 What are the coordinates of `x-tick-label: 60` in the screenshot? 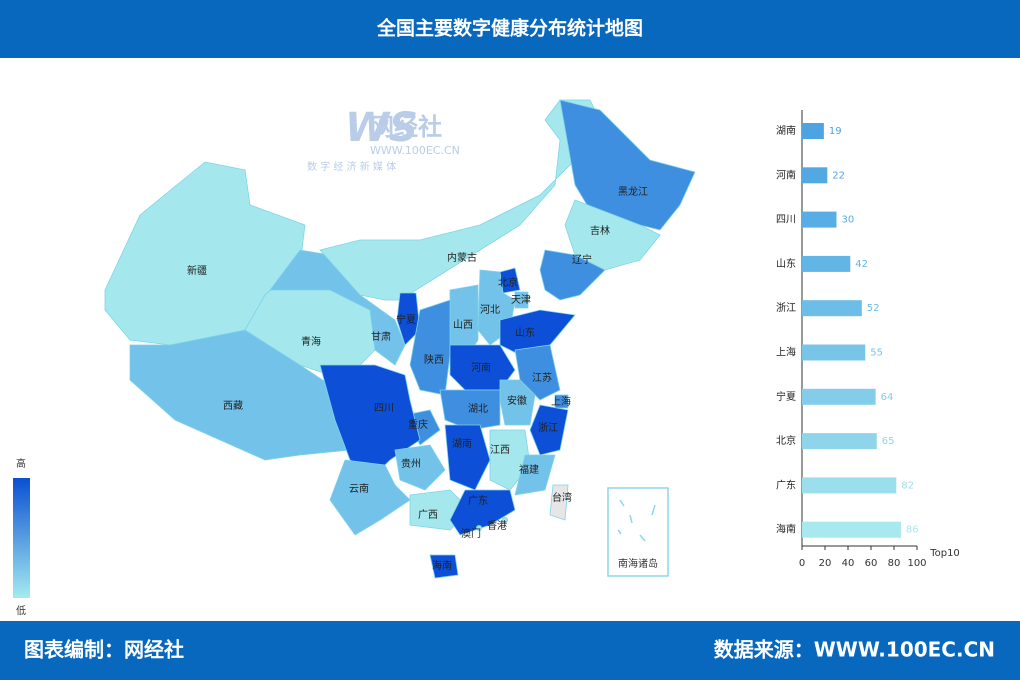 It's located at (871, 563).